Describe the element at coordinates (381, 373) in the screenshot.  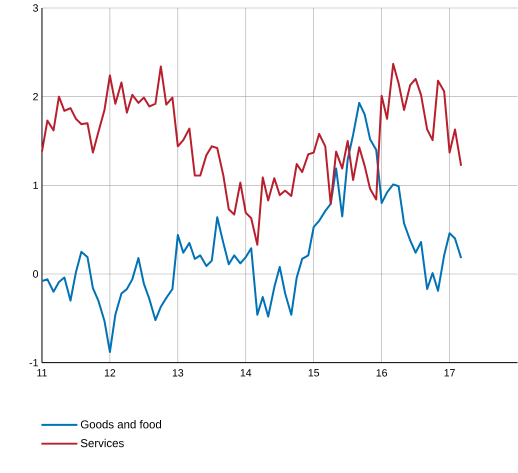
I see `x-tick-label: 16` at that location.